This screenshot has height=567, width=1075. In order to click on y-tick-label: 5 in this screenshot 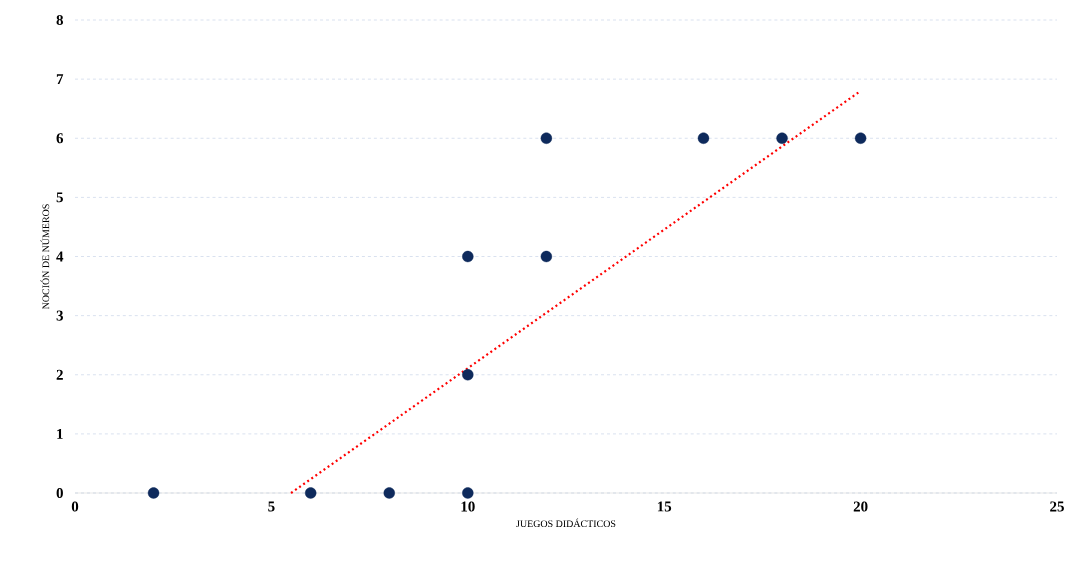, I will do `click(59, 197)`.